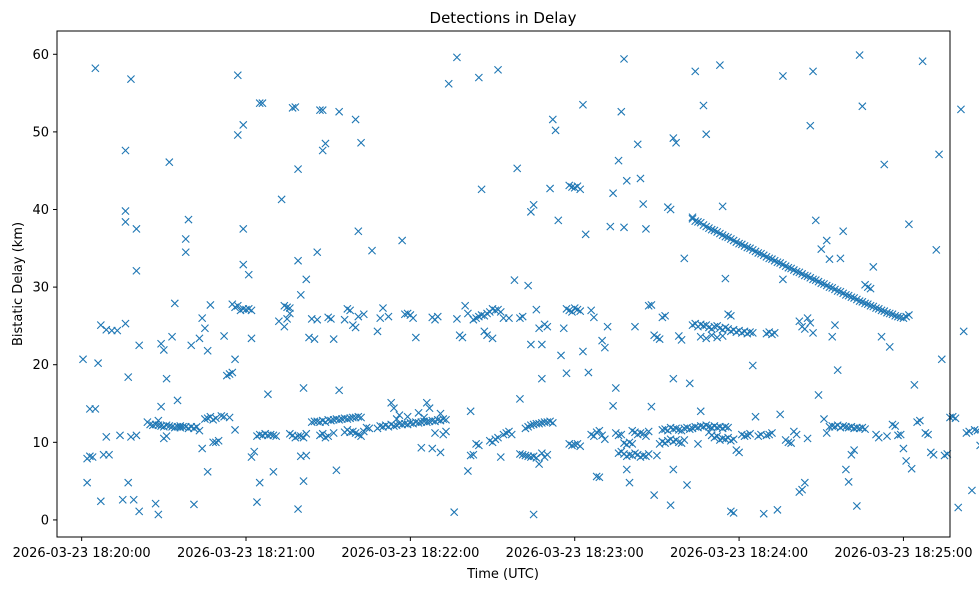 The image size is (979, 590). Describe the element at coordinates (40, 288) in the screenshot. I see `y-tick-label-3: 30` at that location.